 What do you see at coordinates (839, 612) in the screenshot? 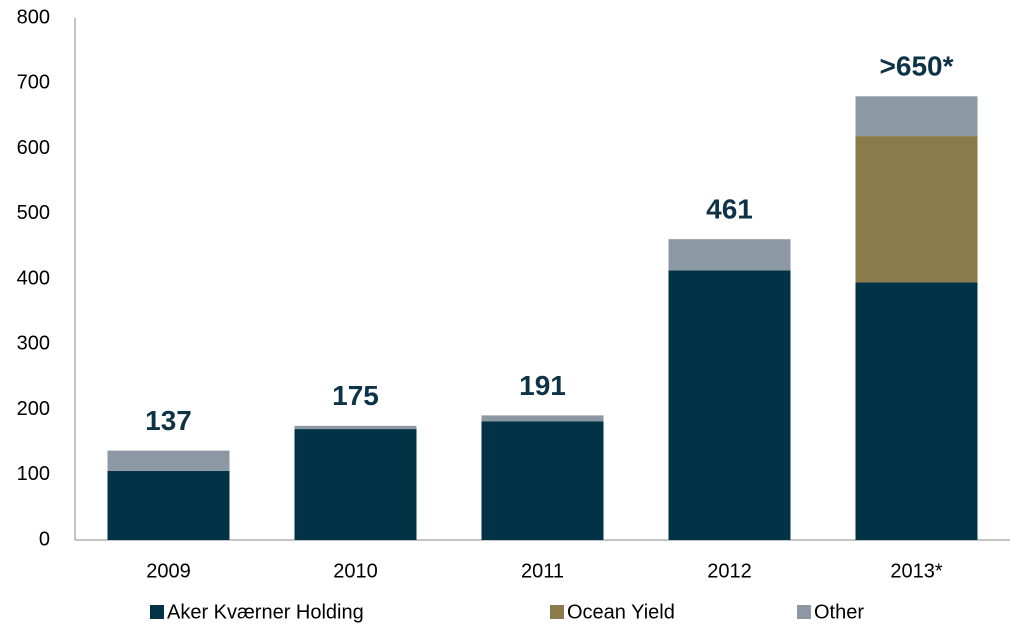
I see `legend-label: Other` at bounding box center [839, 612].